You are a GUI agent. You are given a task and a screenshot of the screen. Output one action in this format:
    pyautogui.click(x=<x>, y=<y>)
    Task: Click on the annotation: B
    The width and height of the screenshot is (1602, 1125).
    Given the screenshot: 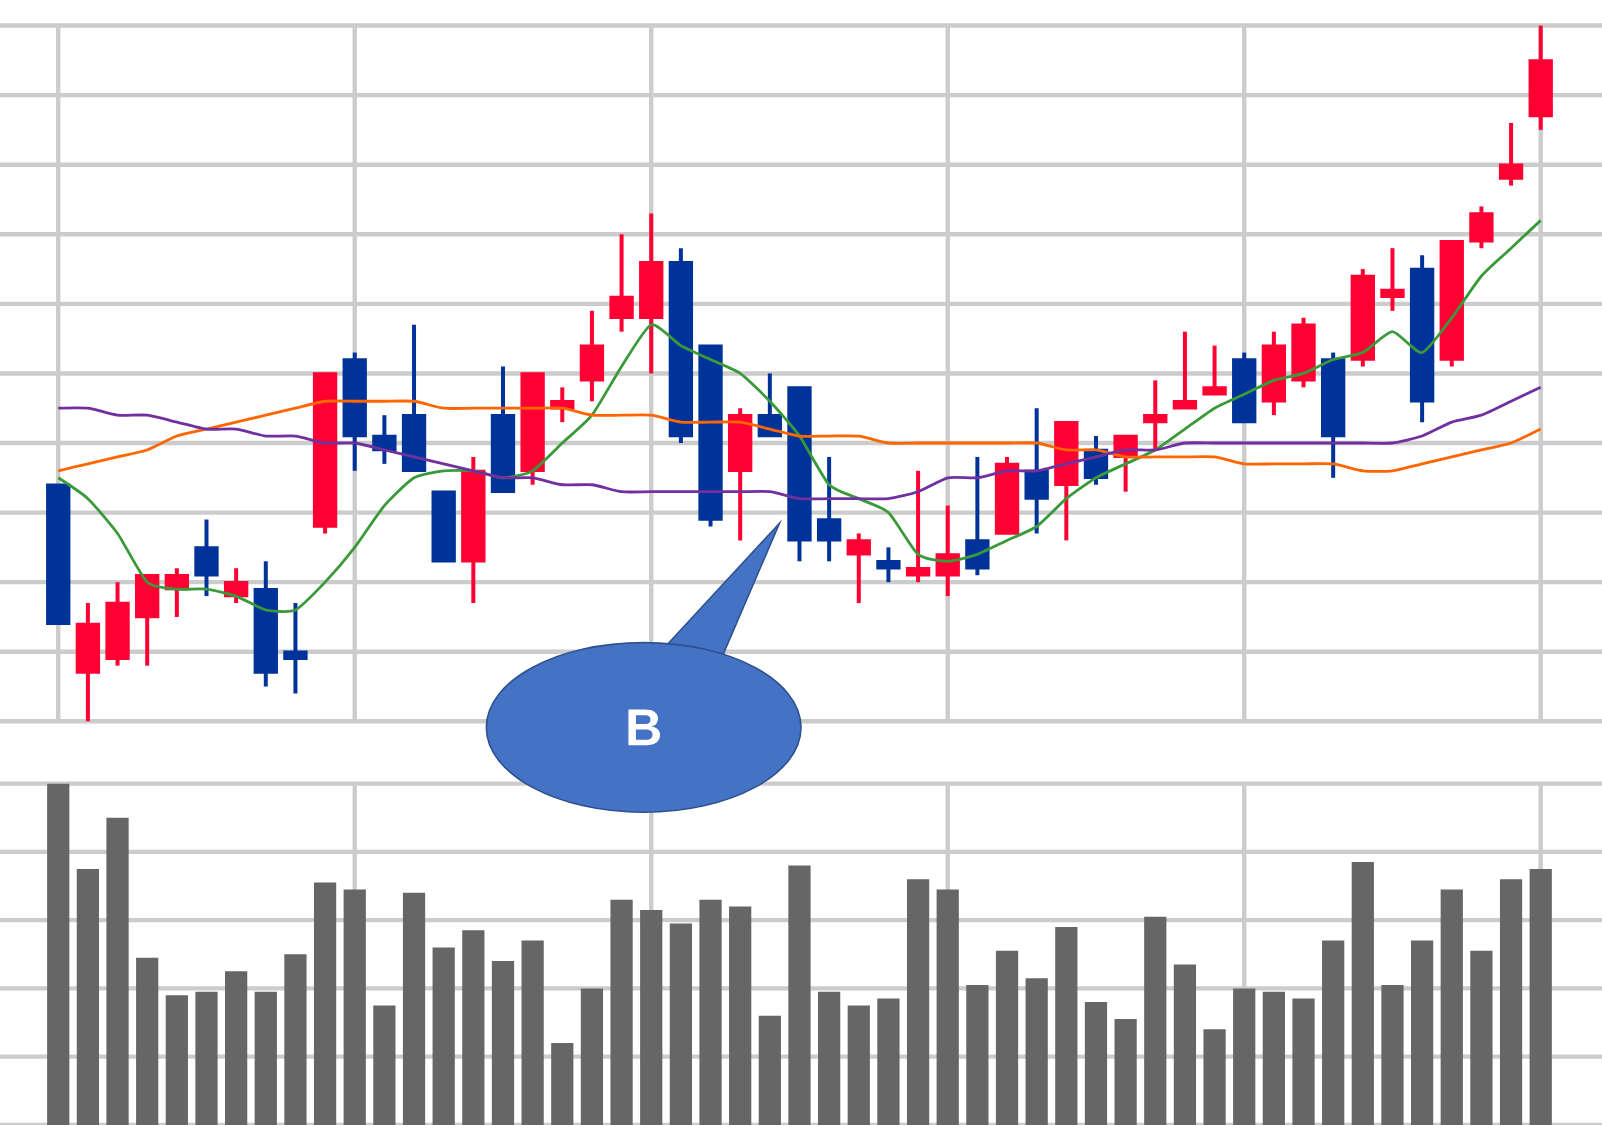 What is the action you would take?
    pyautogui.click(x=644, y=727)
    